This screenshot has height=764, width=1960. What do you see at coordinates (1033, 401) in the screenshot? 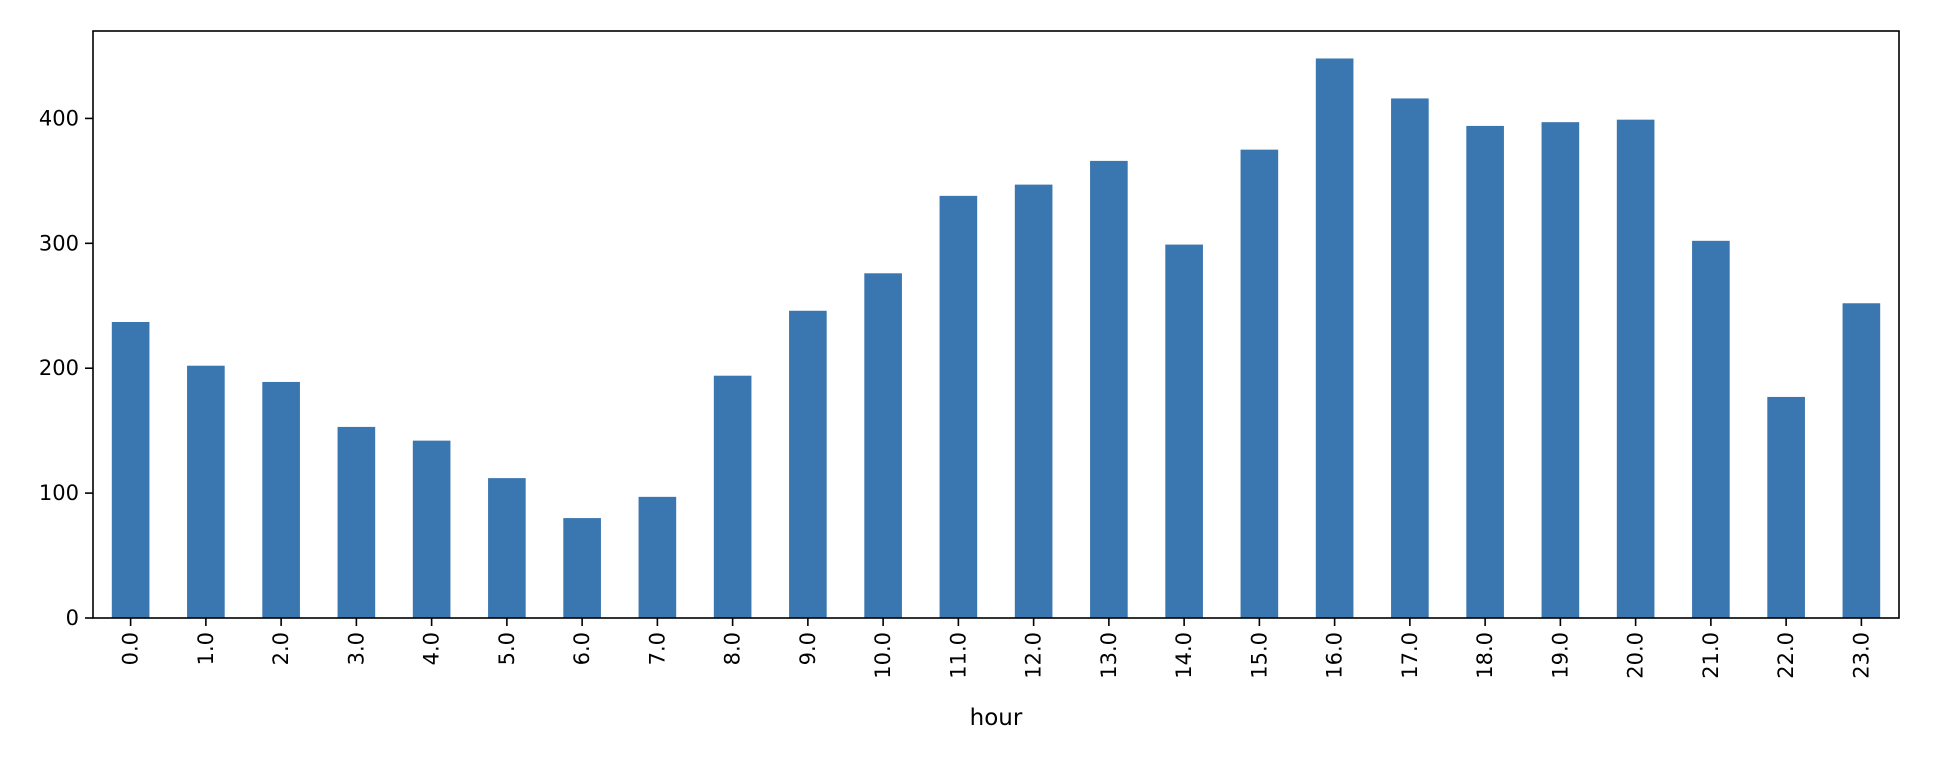
I see `bar-12.0` at bounding box center [1033, 401].